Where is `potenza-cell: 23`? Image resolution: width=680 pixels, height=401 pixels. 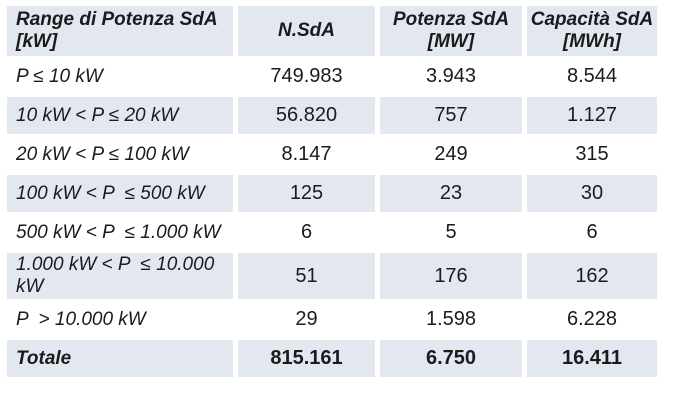 potenza-cell: 23 is located at coordinates (451, 193).